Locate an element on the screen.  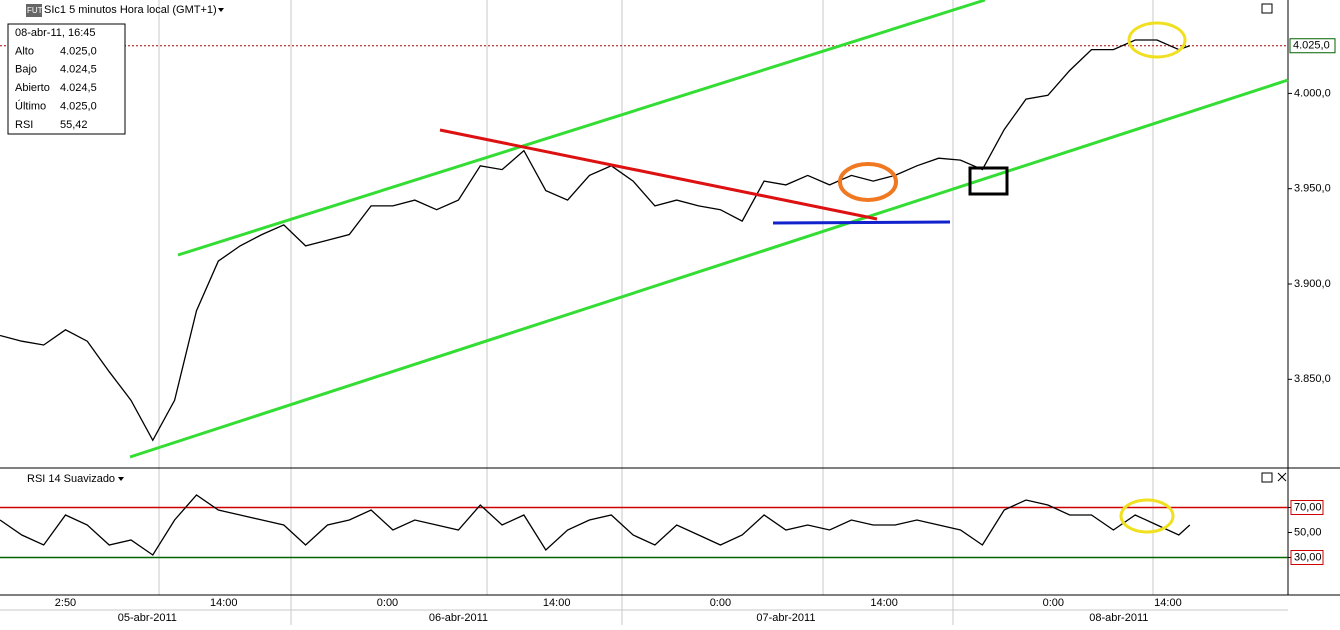
info-label: 08-abr-11, 16:45 is located at coordinates (55, 33).